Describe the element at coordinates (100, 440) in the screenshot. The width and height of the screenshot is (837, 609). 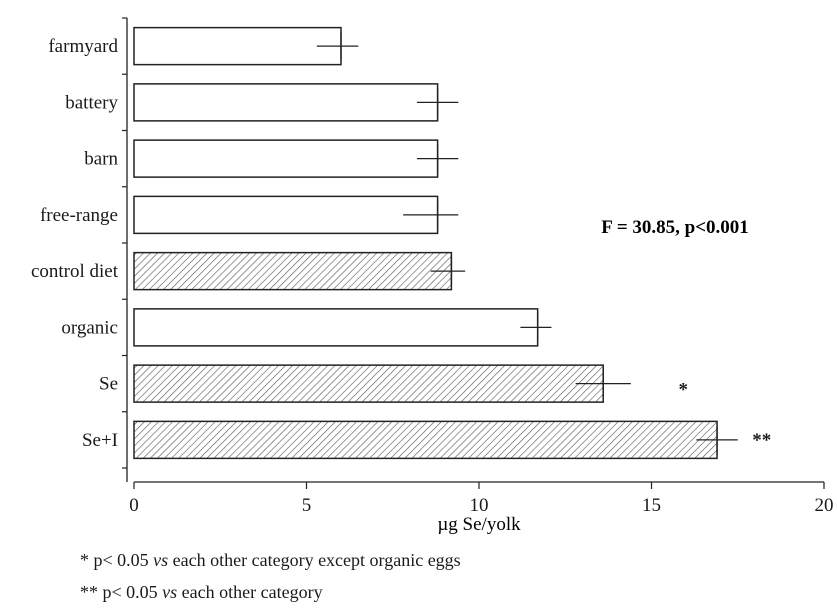
I see `category-label: Se+I` at that location.